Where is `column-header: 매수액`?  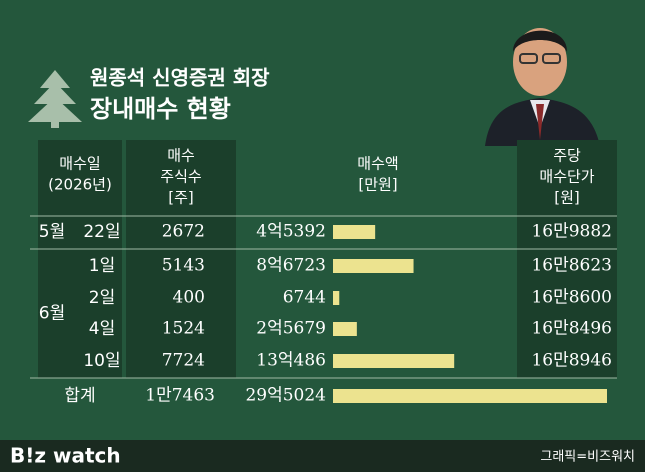 column-header: 매수액 is located at coordinates (377, 164).